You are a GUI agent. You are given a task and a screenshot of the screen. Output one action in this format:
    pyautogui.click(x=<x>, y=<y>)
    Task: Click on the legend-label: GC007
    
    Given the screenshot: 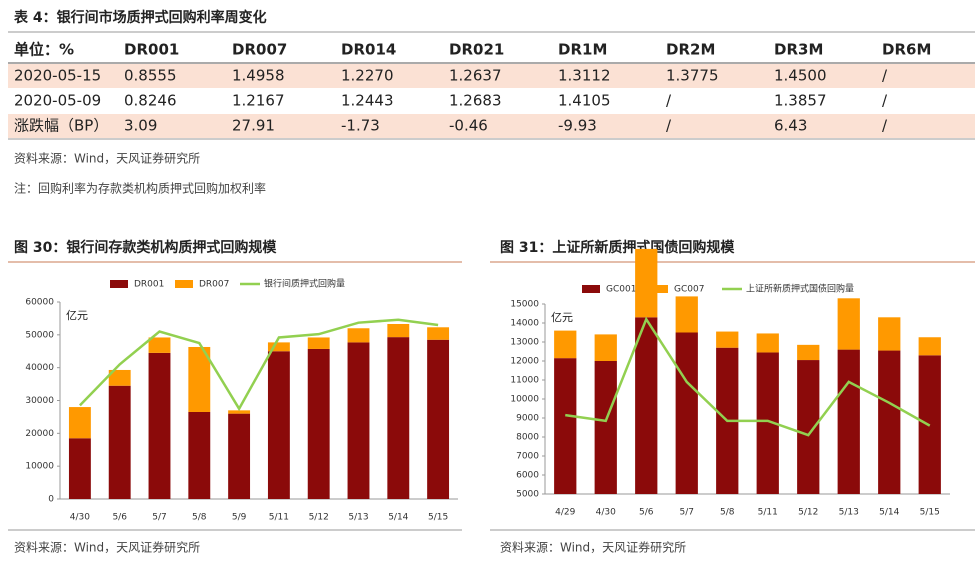 What is the action you would take?
    pyautogui.click(x=689, y=290)
    